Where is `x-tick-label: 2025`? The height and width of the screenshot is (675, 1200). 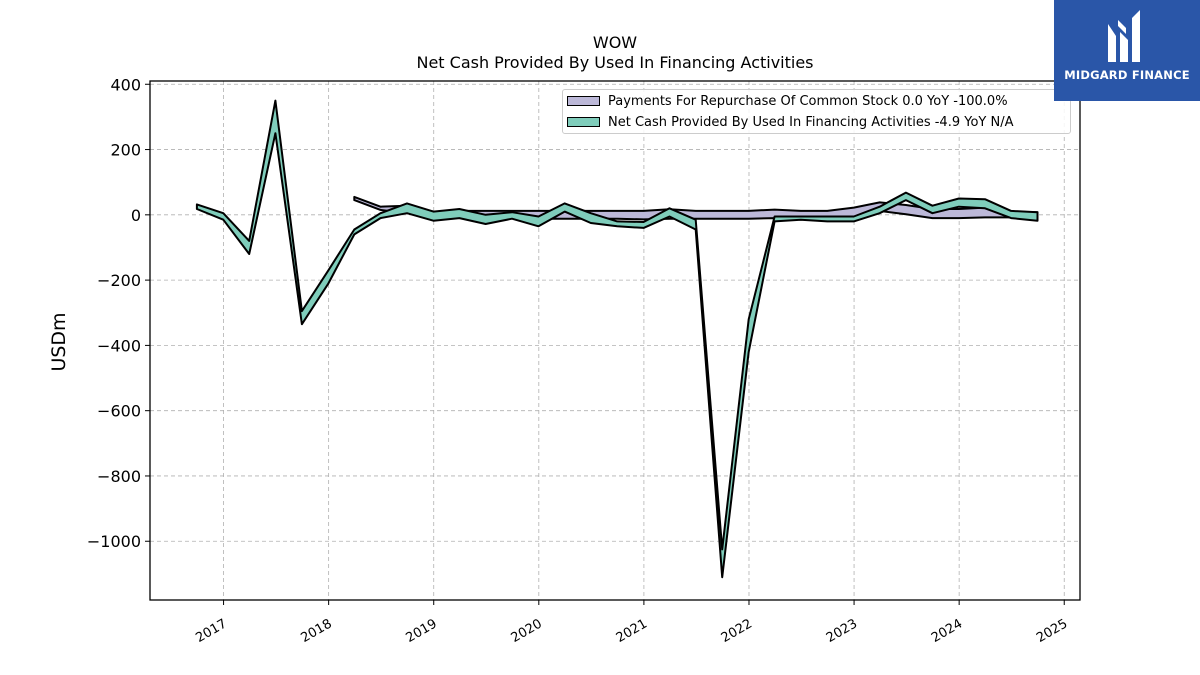 x-tick-label: 2025 is located at coordinates (1052, 631).